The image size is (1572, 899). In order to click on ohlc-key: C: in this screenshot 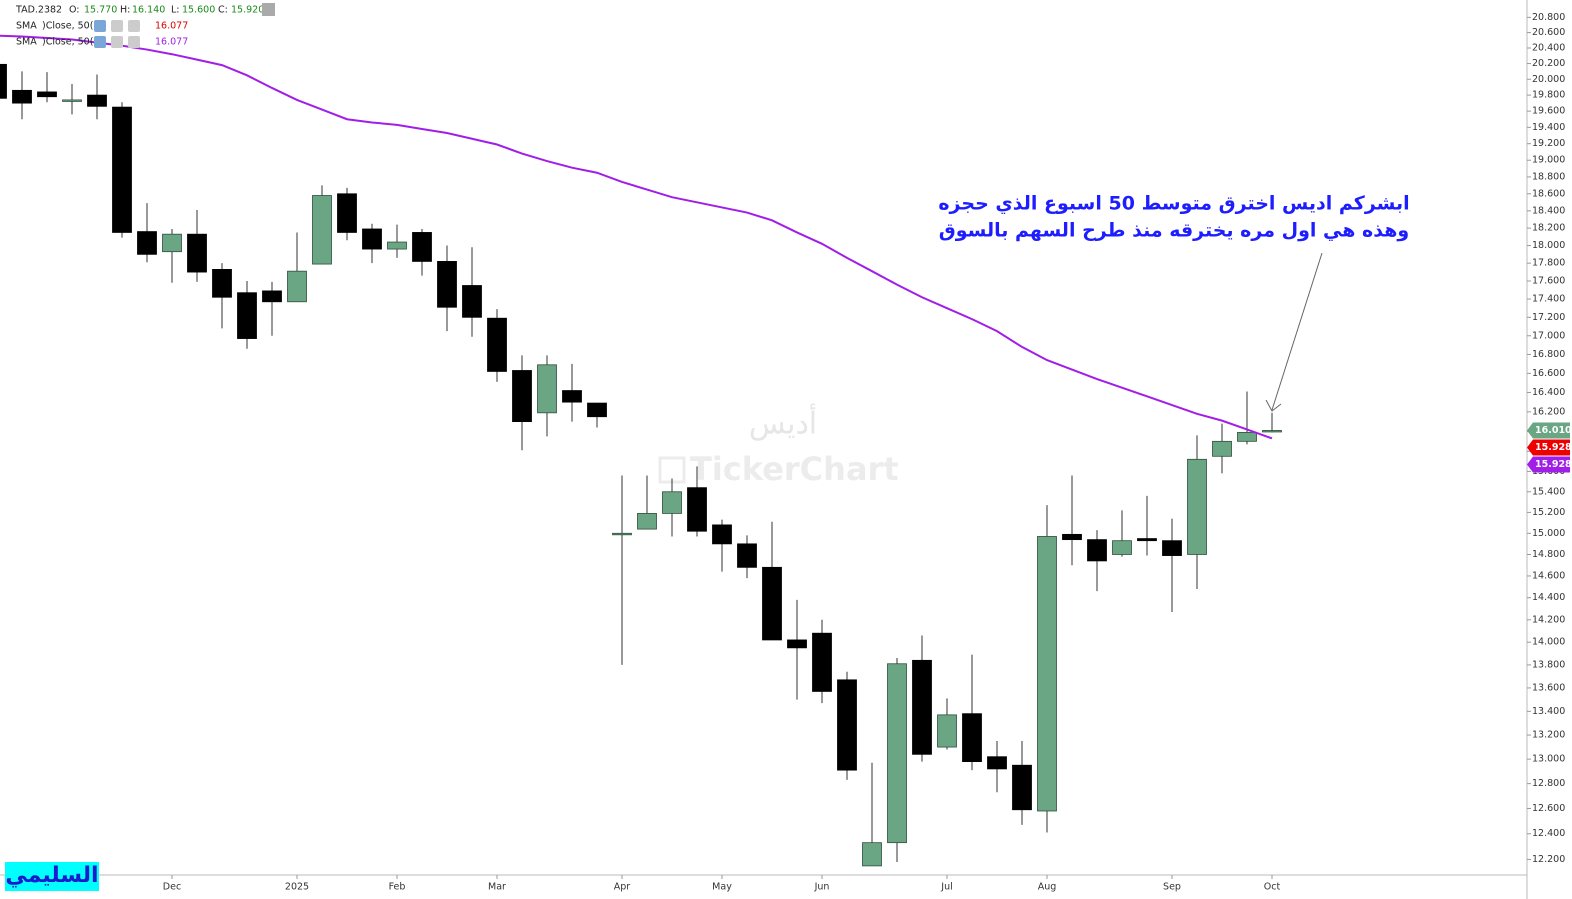, I will do `click(223, 10)`.